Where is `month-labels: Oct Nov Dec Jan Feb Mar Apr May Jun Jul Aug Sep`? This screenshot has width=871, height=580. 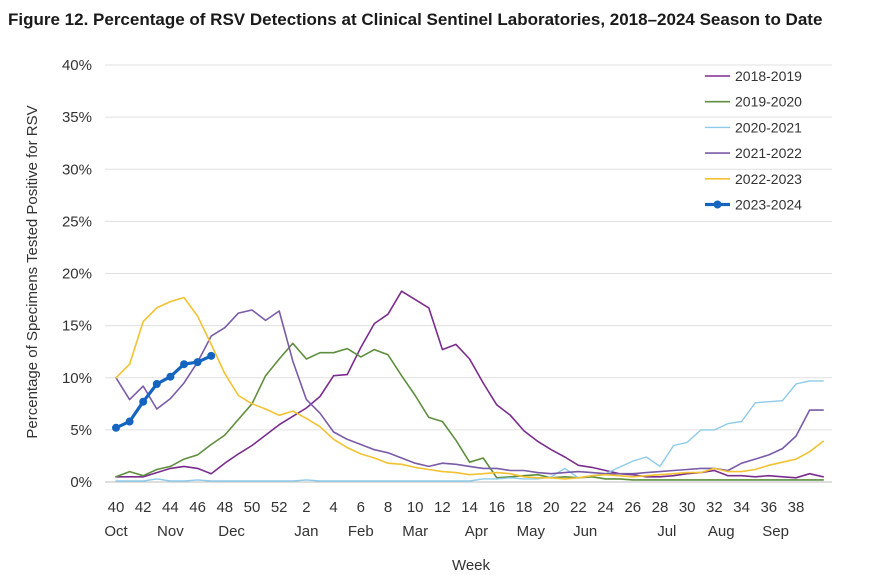 month-labels: Oct Nov Dec Jan Feb Mar Apr May Jun Jul Aug Sep is located at coordinates (446, 531).